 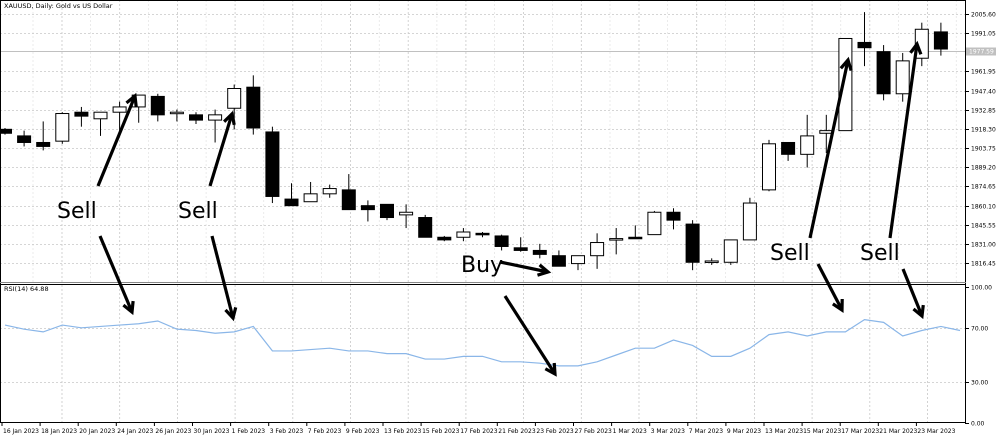 I want to click on price-tick-label: 1816.45, so click(x=983, y=264).